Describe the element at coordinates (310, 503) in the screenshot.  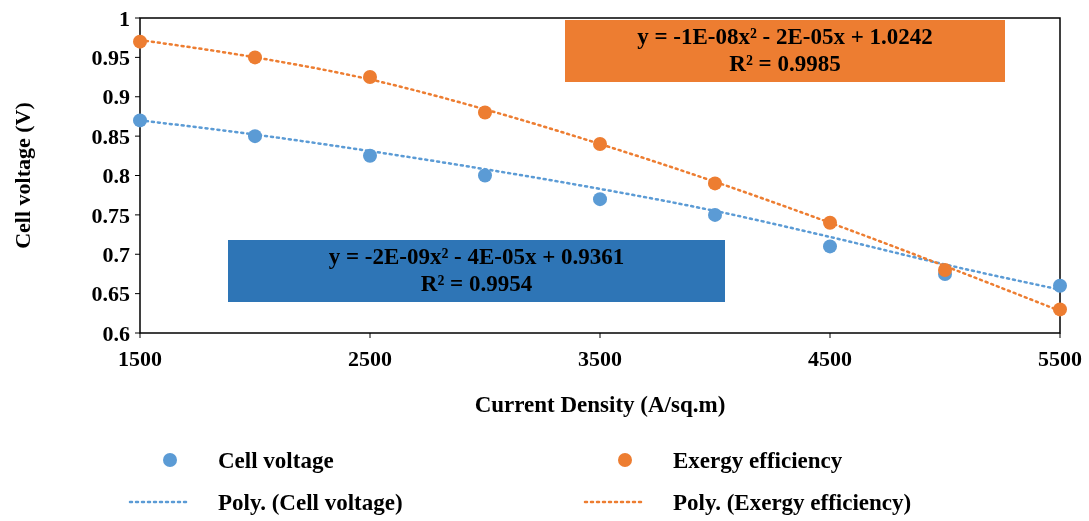
I see `legend-label: Poly. (Cell voltage)` at that location.